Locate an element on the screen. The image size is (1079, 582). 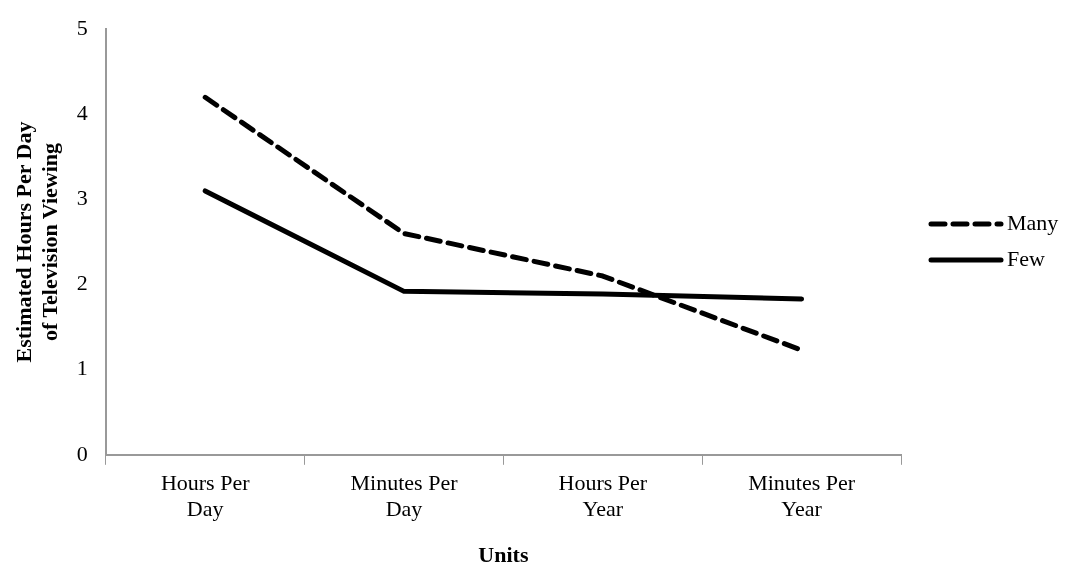
x-tick-label: Hours Per Day is located at coordinates (205, 495).